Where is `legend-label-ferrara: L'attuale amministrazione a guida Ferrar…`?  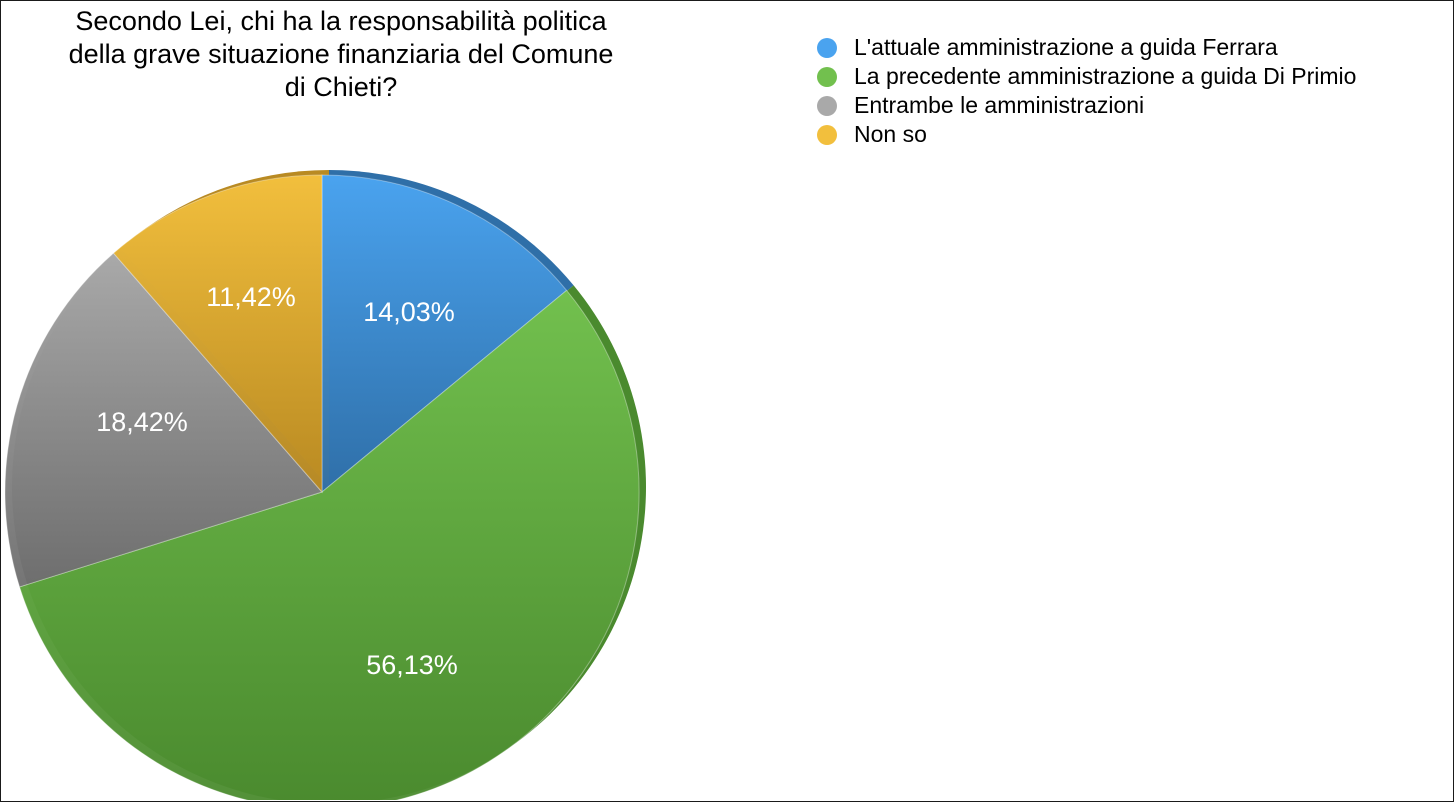 legend-label-ferrara: L'attuale amministrazione a guida Ferrar… is located at coordinates (1066, 47).